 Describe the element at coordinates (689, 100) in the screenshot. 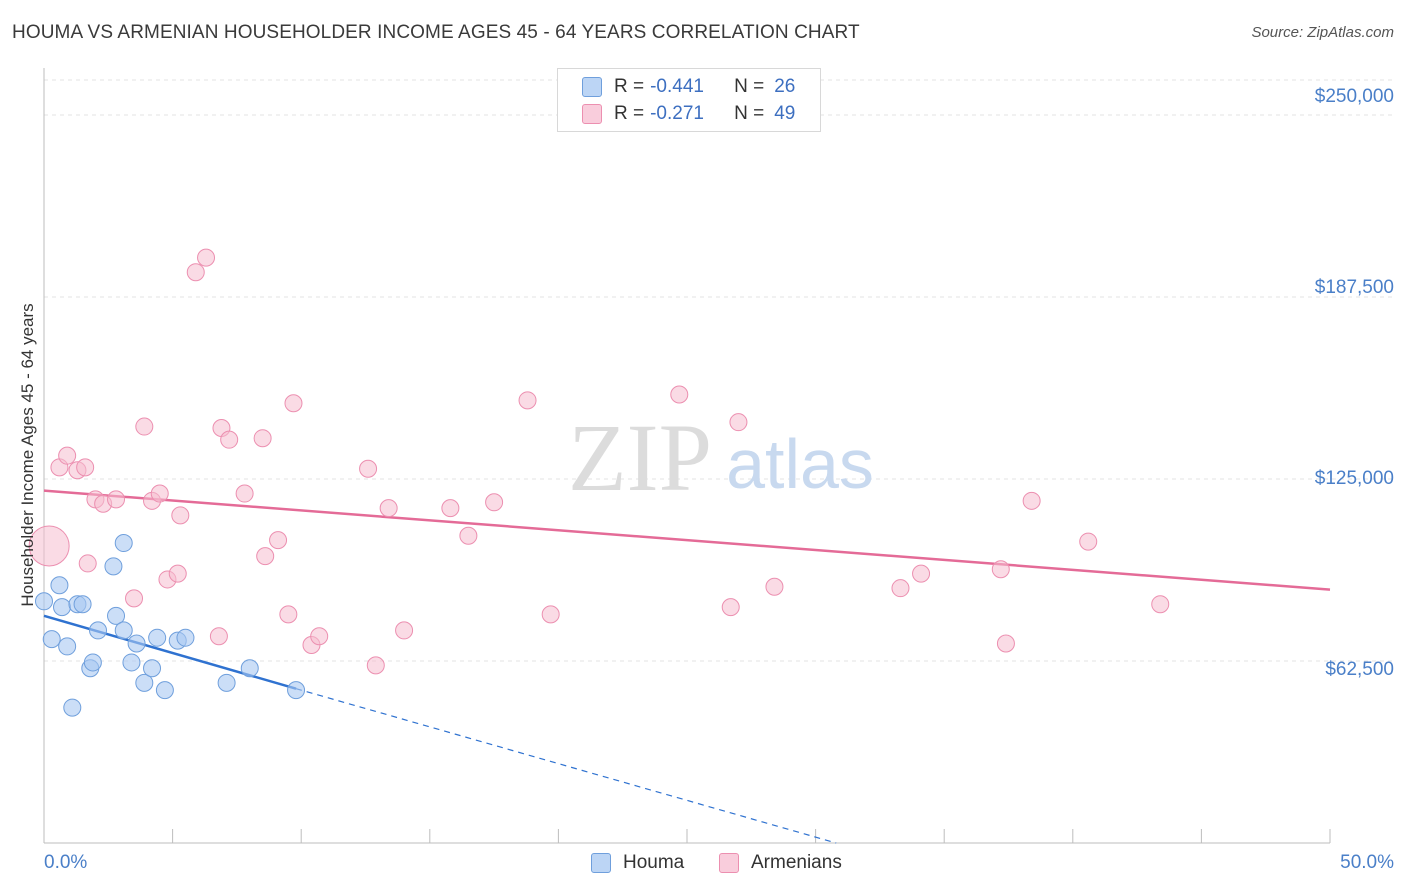

I see `correlation-legend: R = -0.441 N = 26 R = -0.271 N = 49` at that location.